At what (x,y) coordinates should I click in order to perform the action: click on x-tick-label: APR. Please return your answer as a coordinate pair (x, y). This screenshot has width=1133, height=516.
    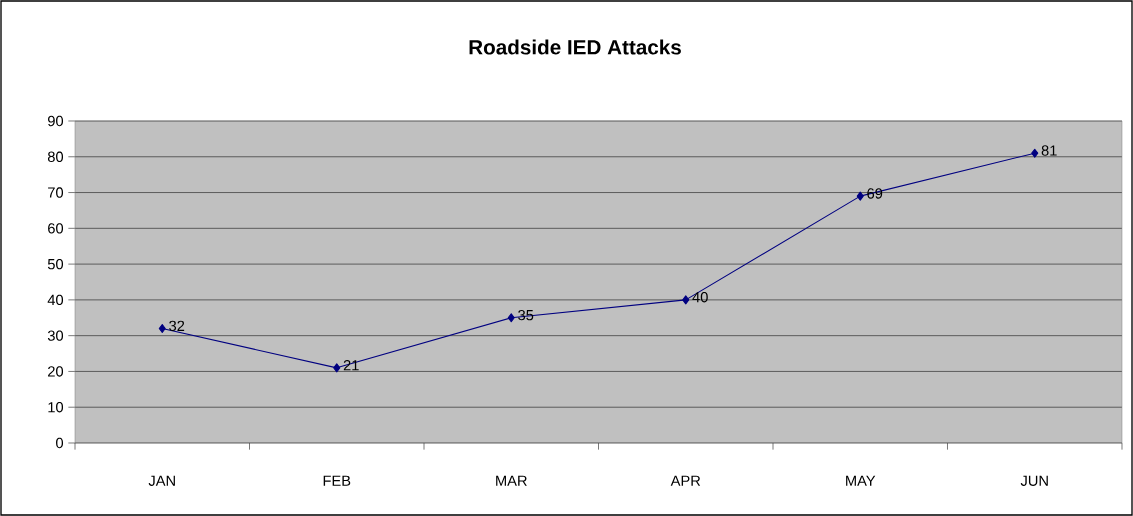
    Looking at the image, I should click on (685, 480).